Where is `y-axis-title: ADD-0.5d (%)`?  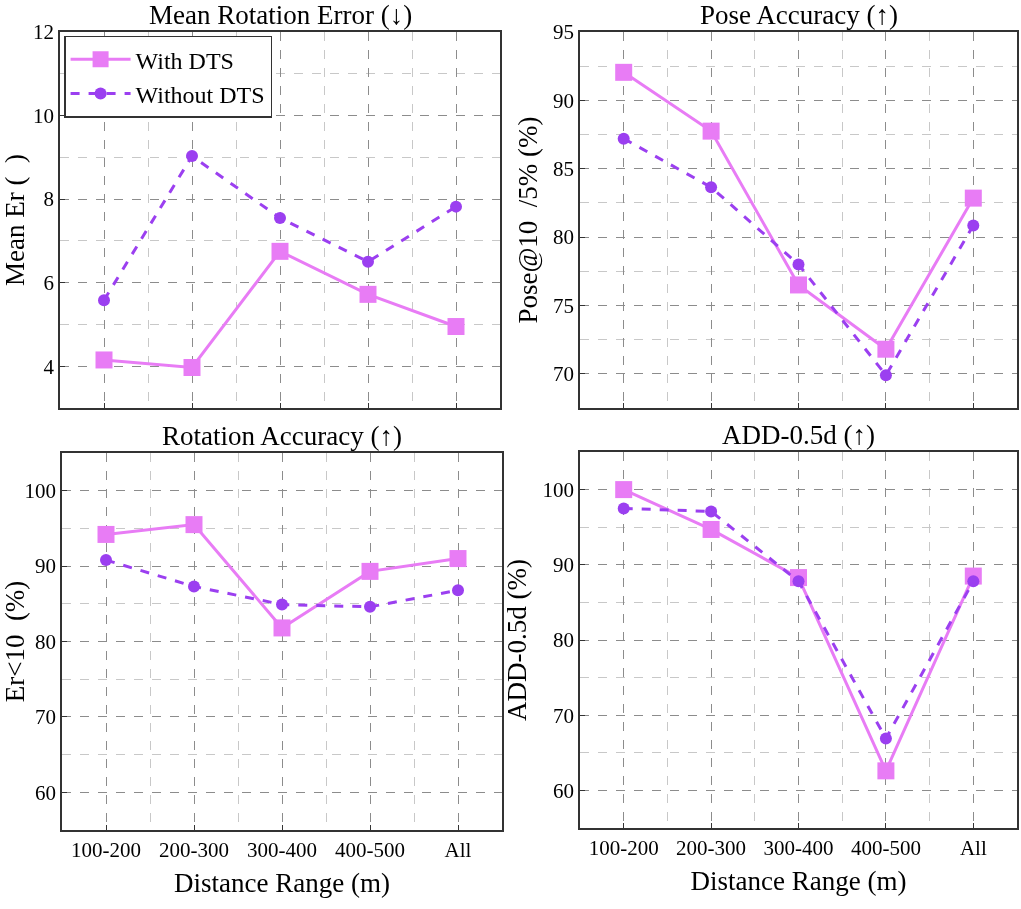 y-axis-title: ADD-0.5d (%) is located at coordinates (517, 640).